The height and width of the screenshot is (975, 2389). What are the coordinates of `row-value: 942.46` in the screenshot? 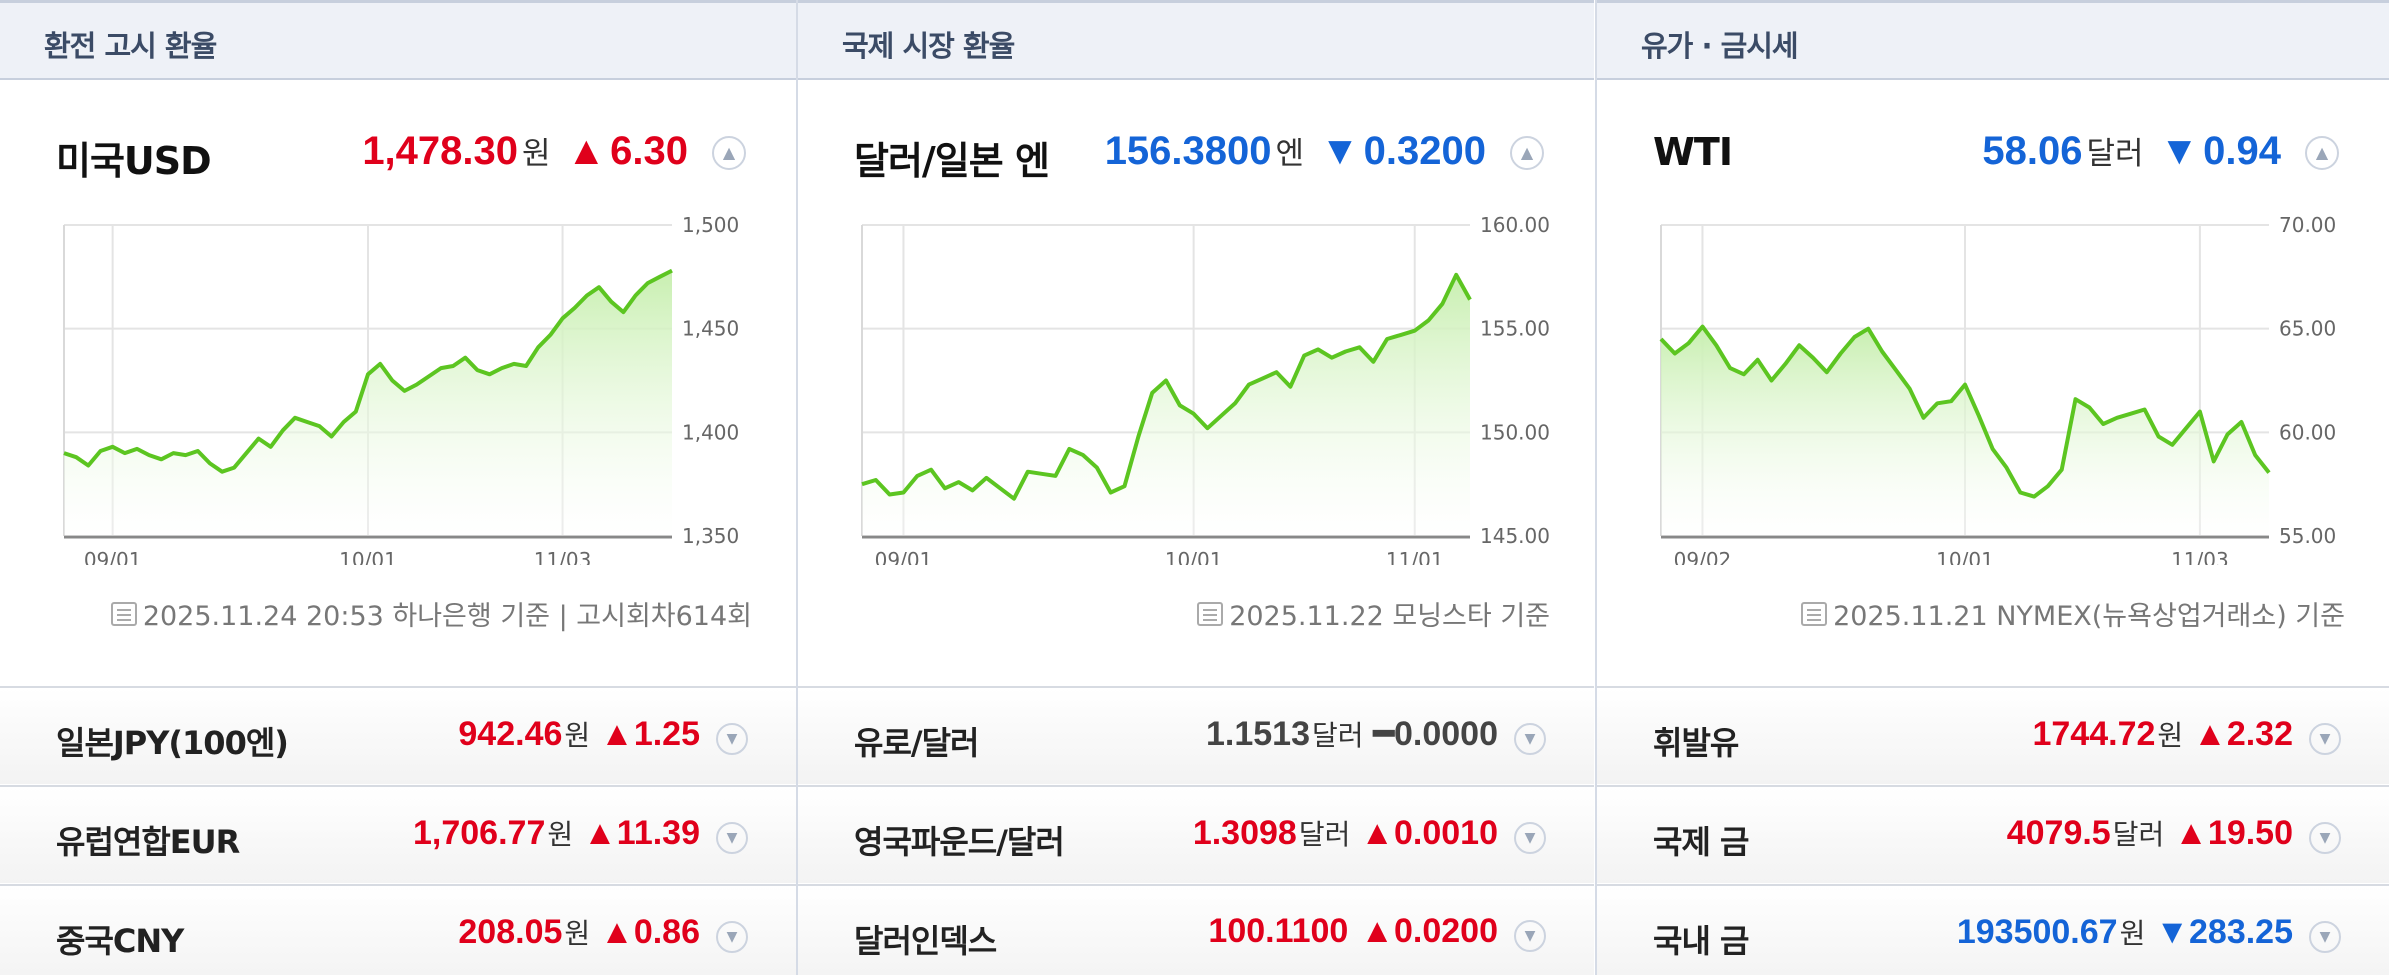 It's located at (510, 734).